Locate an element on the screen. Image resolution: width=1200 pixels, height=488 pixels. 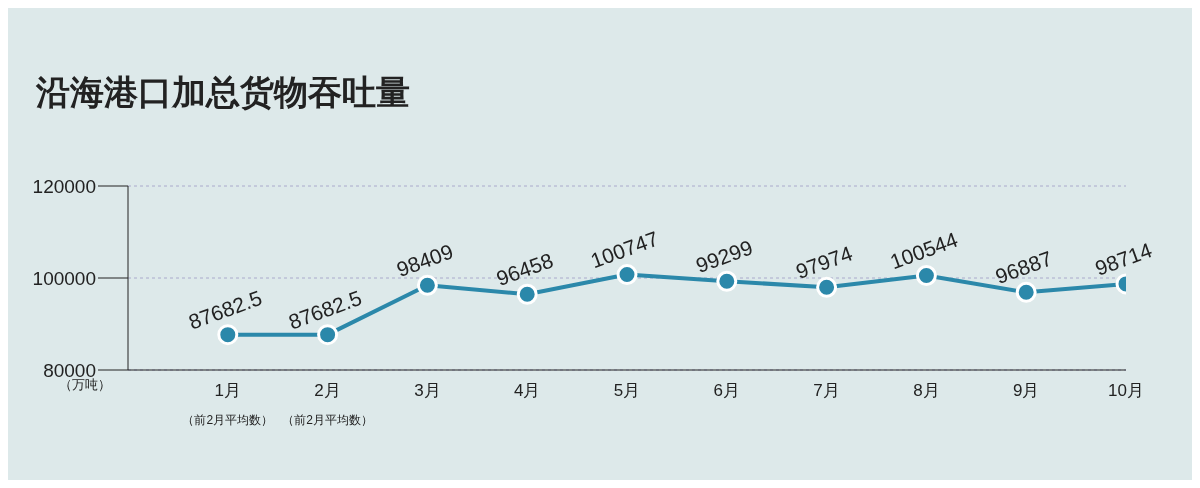
data-label: 98714 is located at coordinates (1124, 258).